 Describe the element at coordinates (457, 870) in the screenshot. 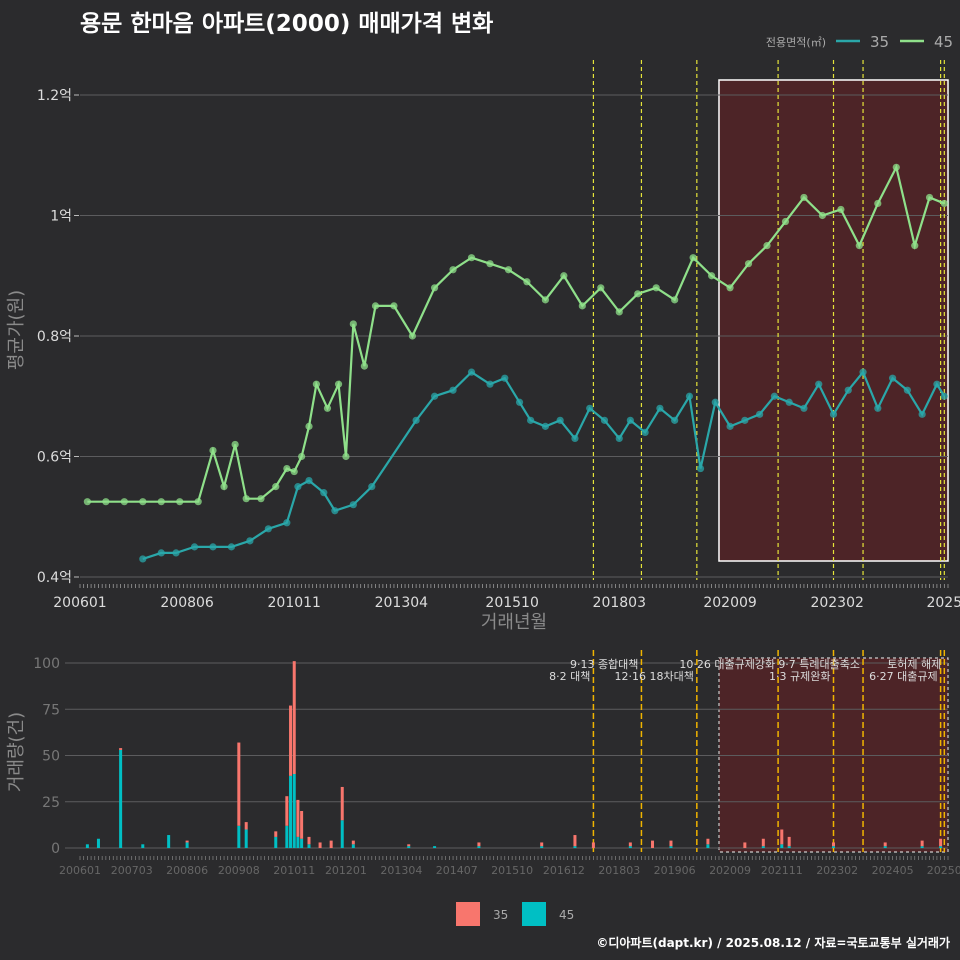

I see `x-tick-label-bottom: 201407` at that location.